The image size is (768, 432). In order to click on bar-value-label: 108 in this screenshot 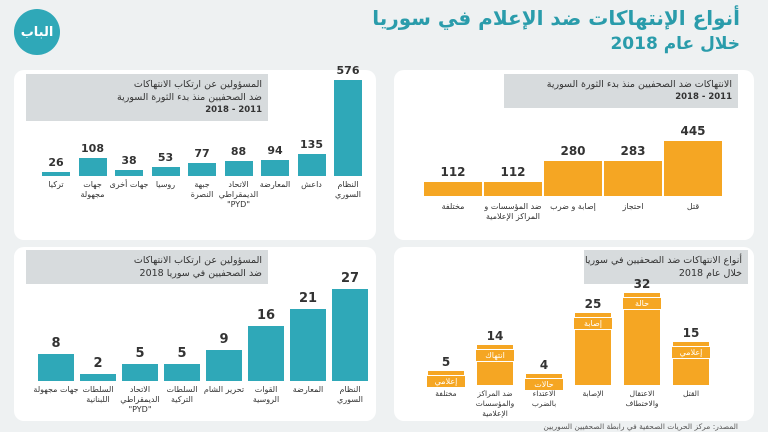, I will do `click(92, 148)`.